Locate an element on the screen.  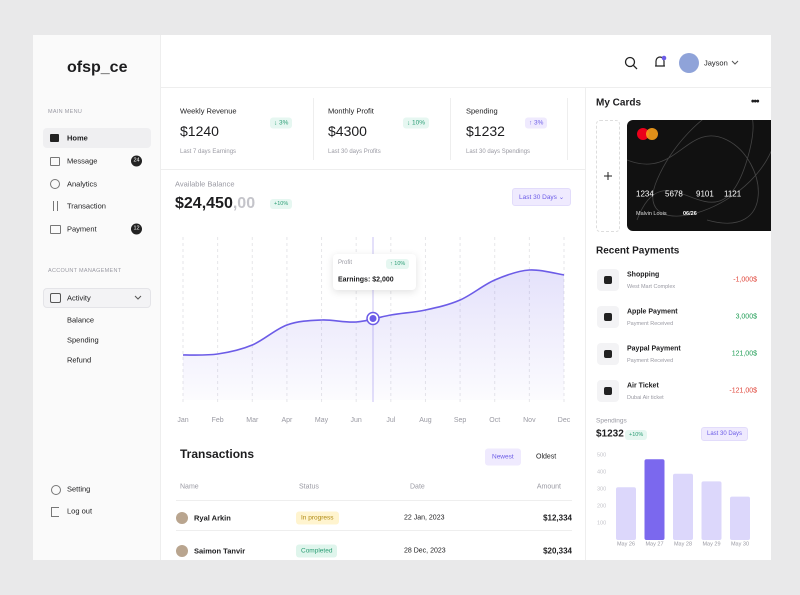
stat-title: Spending is located at coordinates (482, 111).